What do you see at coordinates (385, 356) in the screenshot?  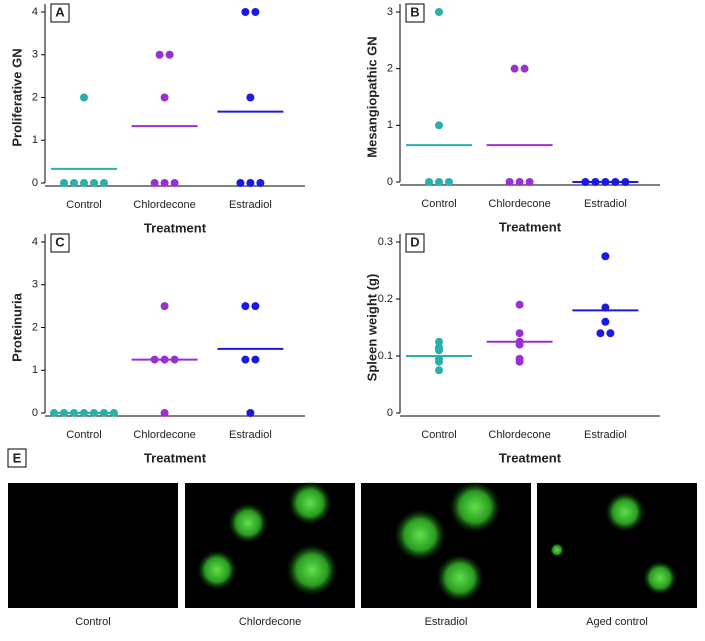 I see `y-tick-label: 0.1` at bounding box center [385, 356].